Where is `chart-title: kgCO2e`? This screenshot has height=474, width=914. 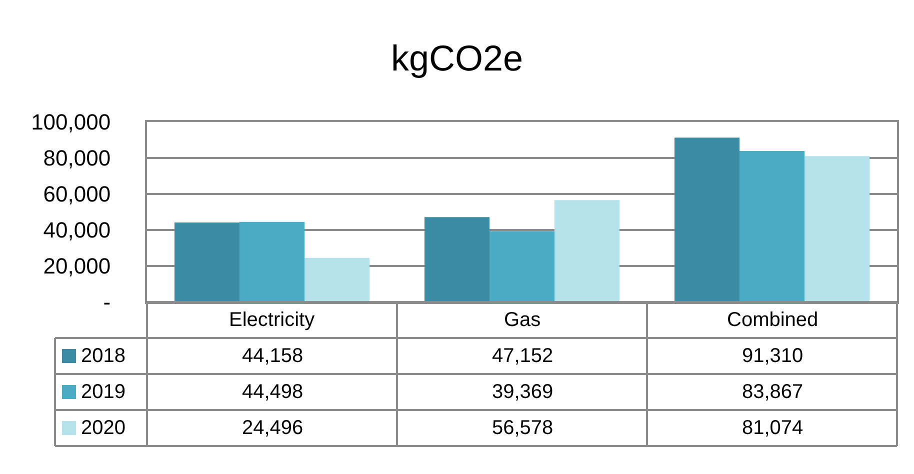
chart-title: kgCO2e is located at coordinates (457, 58).